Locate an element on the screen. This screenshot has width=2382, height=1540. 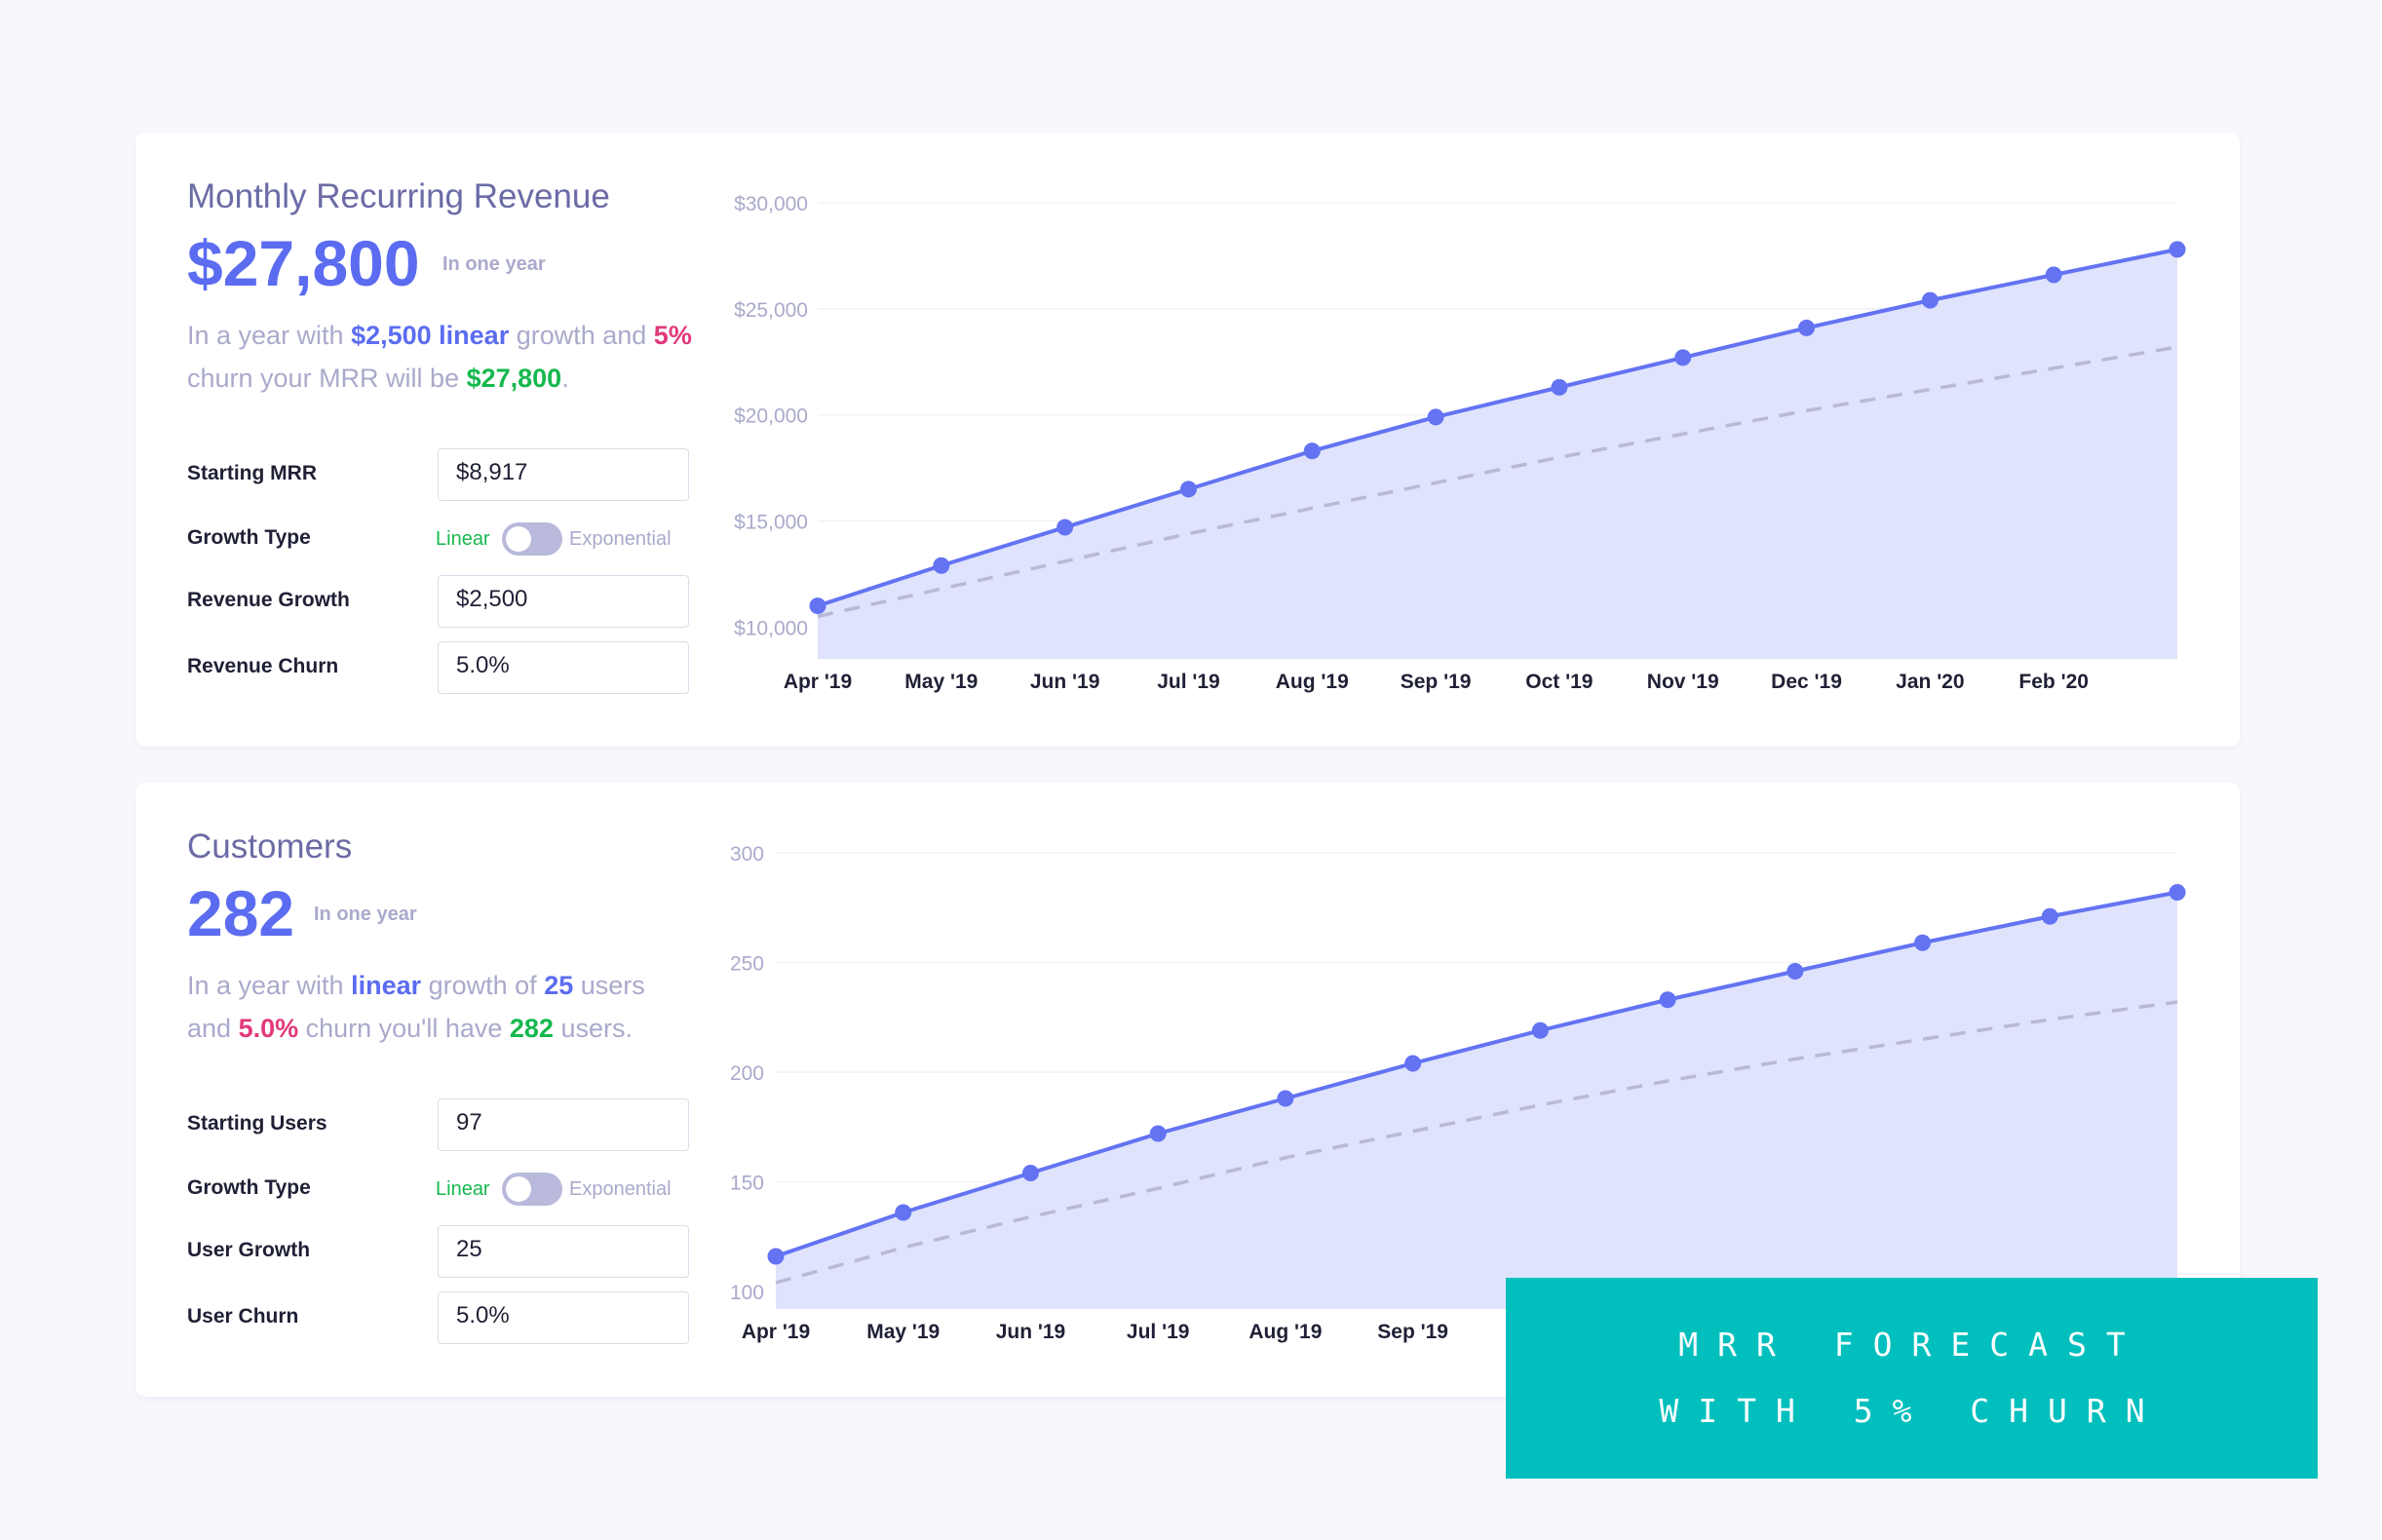
x-tick-label: Feb '20 is located at coordinates (2053, 682).